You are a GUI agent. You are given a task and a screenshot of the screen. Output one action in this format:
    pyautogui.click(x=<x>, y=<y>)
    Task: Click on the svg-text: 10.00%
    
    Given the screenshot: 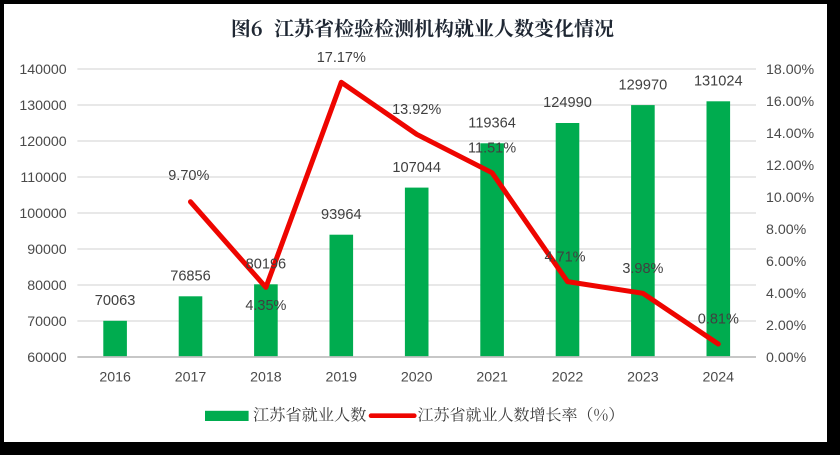 What is the action you would take?
    pyautogui.click(x=790, y=198)
    